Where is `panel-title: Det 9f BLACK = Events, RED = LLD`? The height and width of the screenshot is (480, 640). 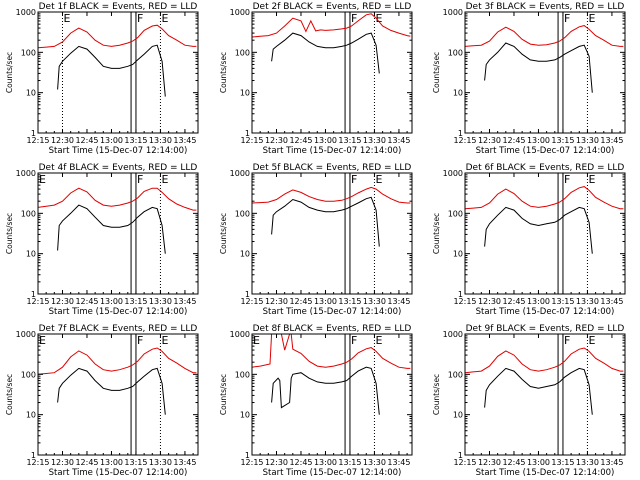 panel-title: Det 9f BLACK = Events, RED = LLD is located at coordinates (545, 329).